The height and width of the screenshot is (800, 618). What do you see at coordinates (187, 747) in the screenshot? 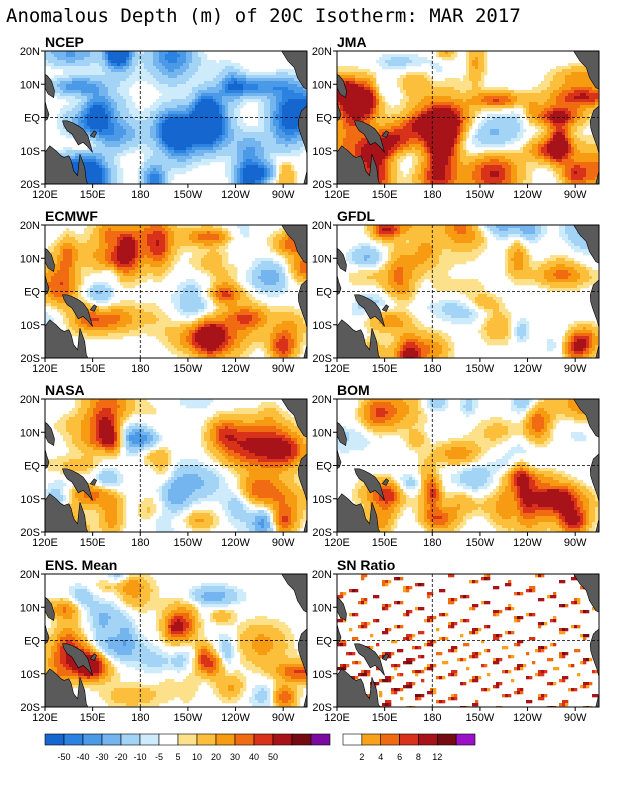
I see `anomaly-colorbar: -50 -40 -30 -20 -10 -5 5 10 20 30 40 50` at bounding box center [187, 747].